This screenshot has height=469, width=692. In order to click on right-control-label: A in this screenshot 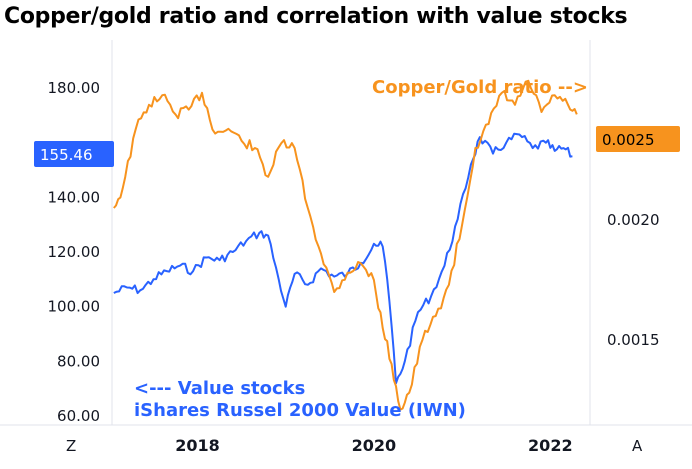, I will do `click(637, 446)`.